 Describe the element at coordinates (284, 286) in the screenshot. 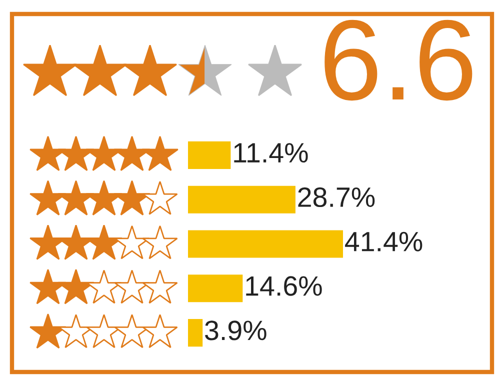

I see `data-label: 14.6%` at that location.